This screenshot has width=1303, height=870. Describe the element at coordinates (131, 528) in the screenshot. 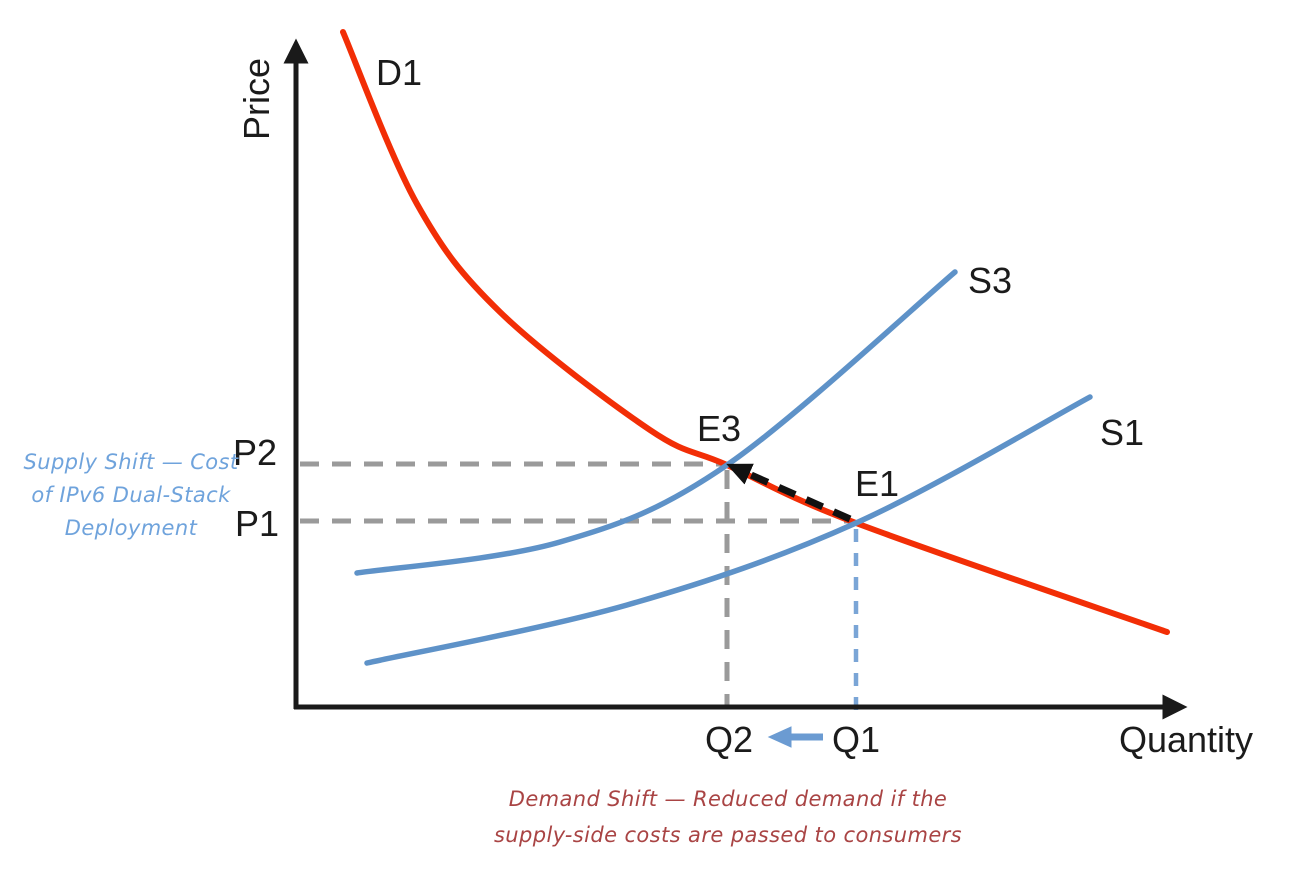

I see `supply-shift-note-line3: Deployment` at that location.